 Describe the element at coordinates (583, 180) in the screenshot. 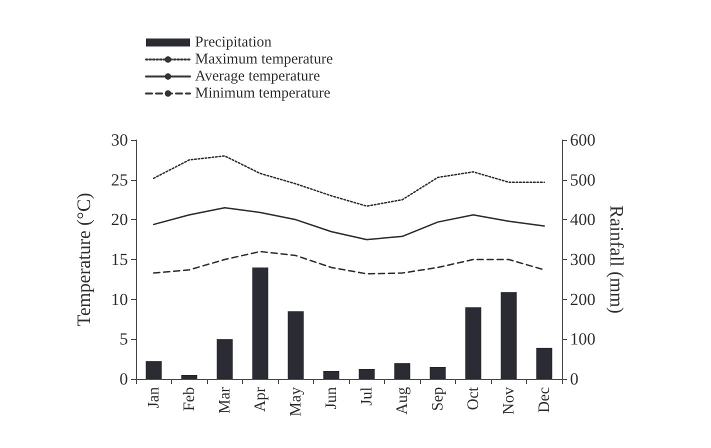

I see `y2-tick-label: 500` at that location.